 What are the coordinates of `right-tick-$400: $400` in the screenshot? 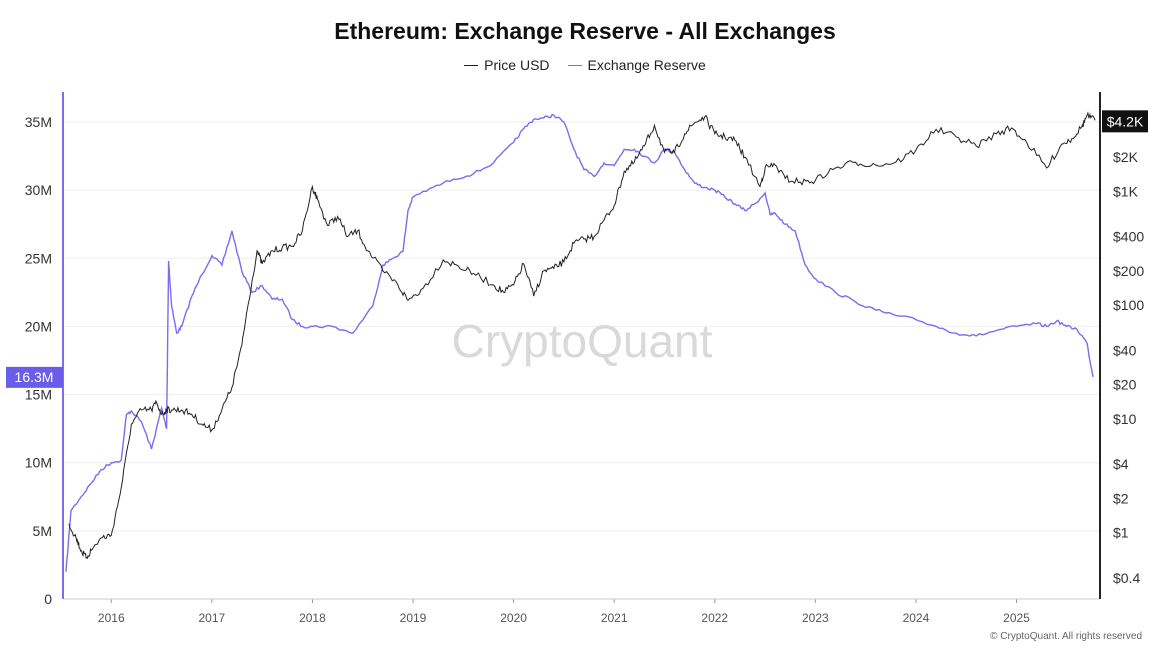 It's located at (1128, 237).